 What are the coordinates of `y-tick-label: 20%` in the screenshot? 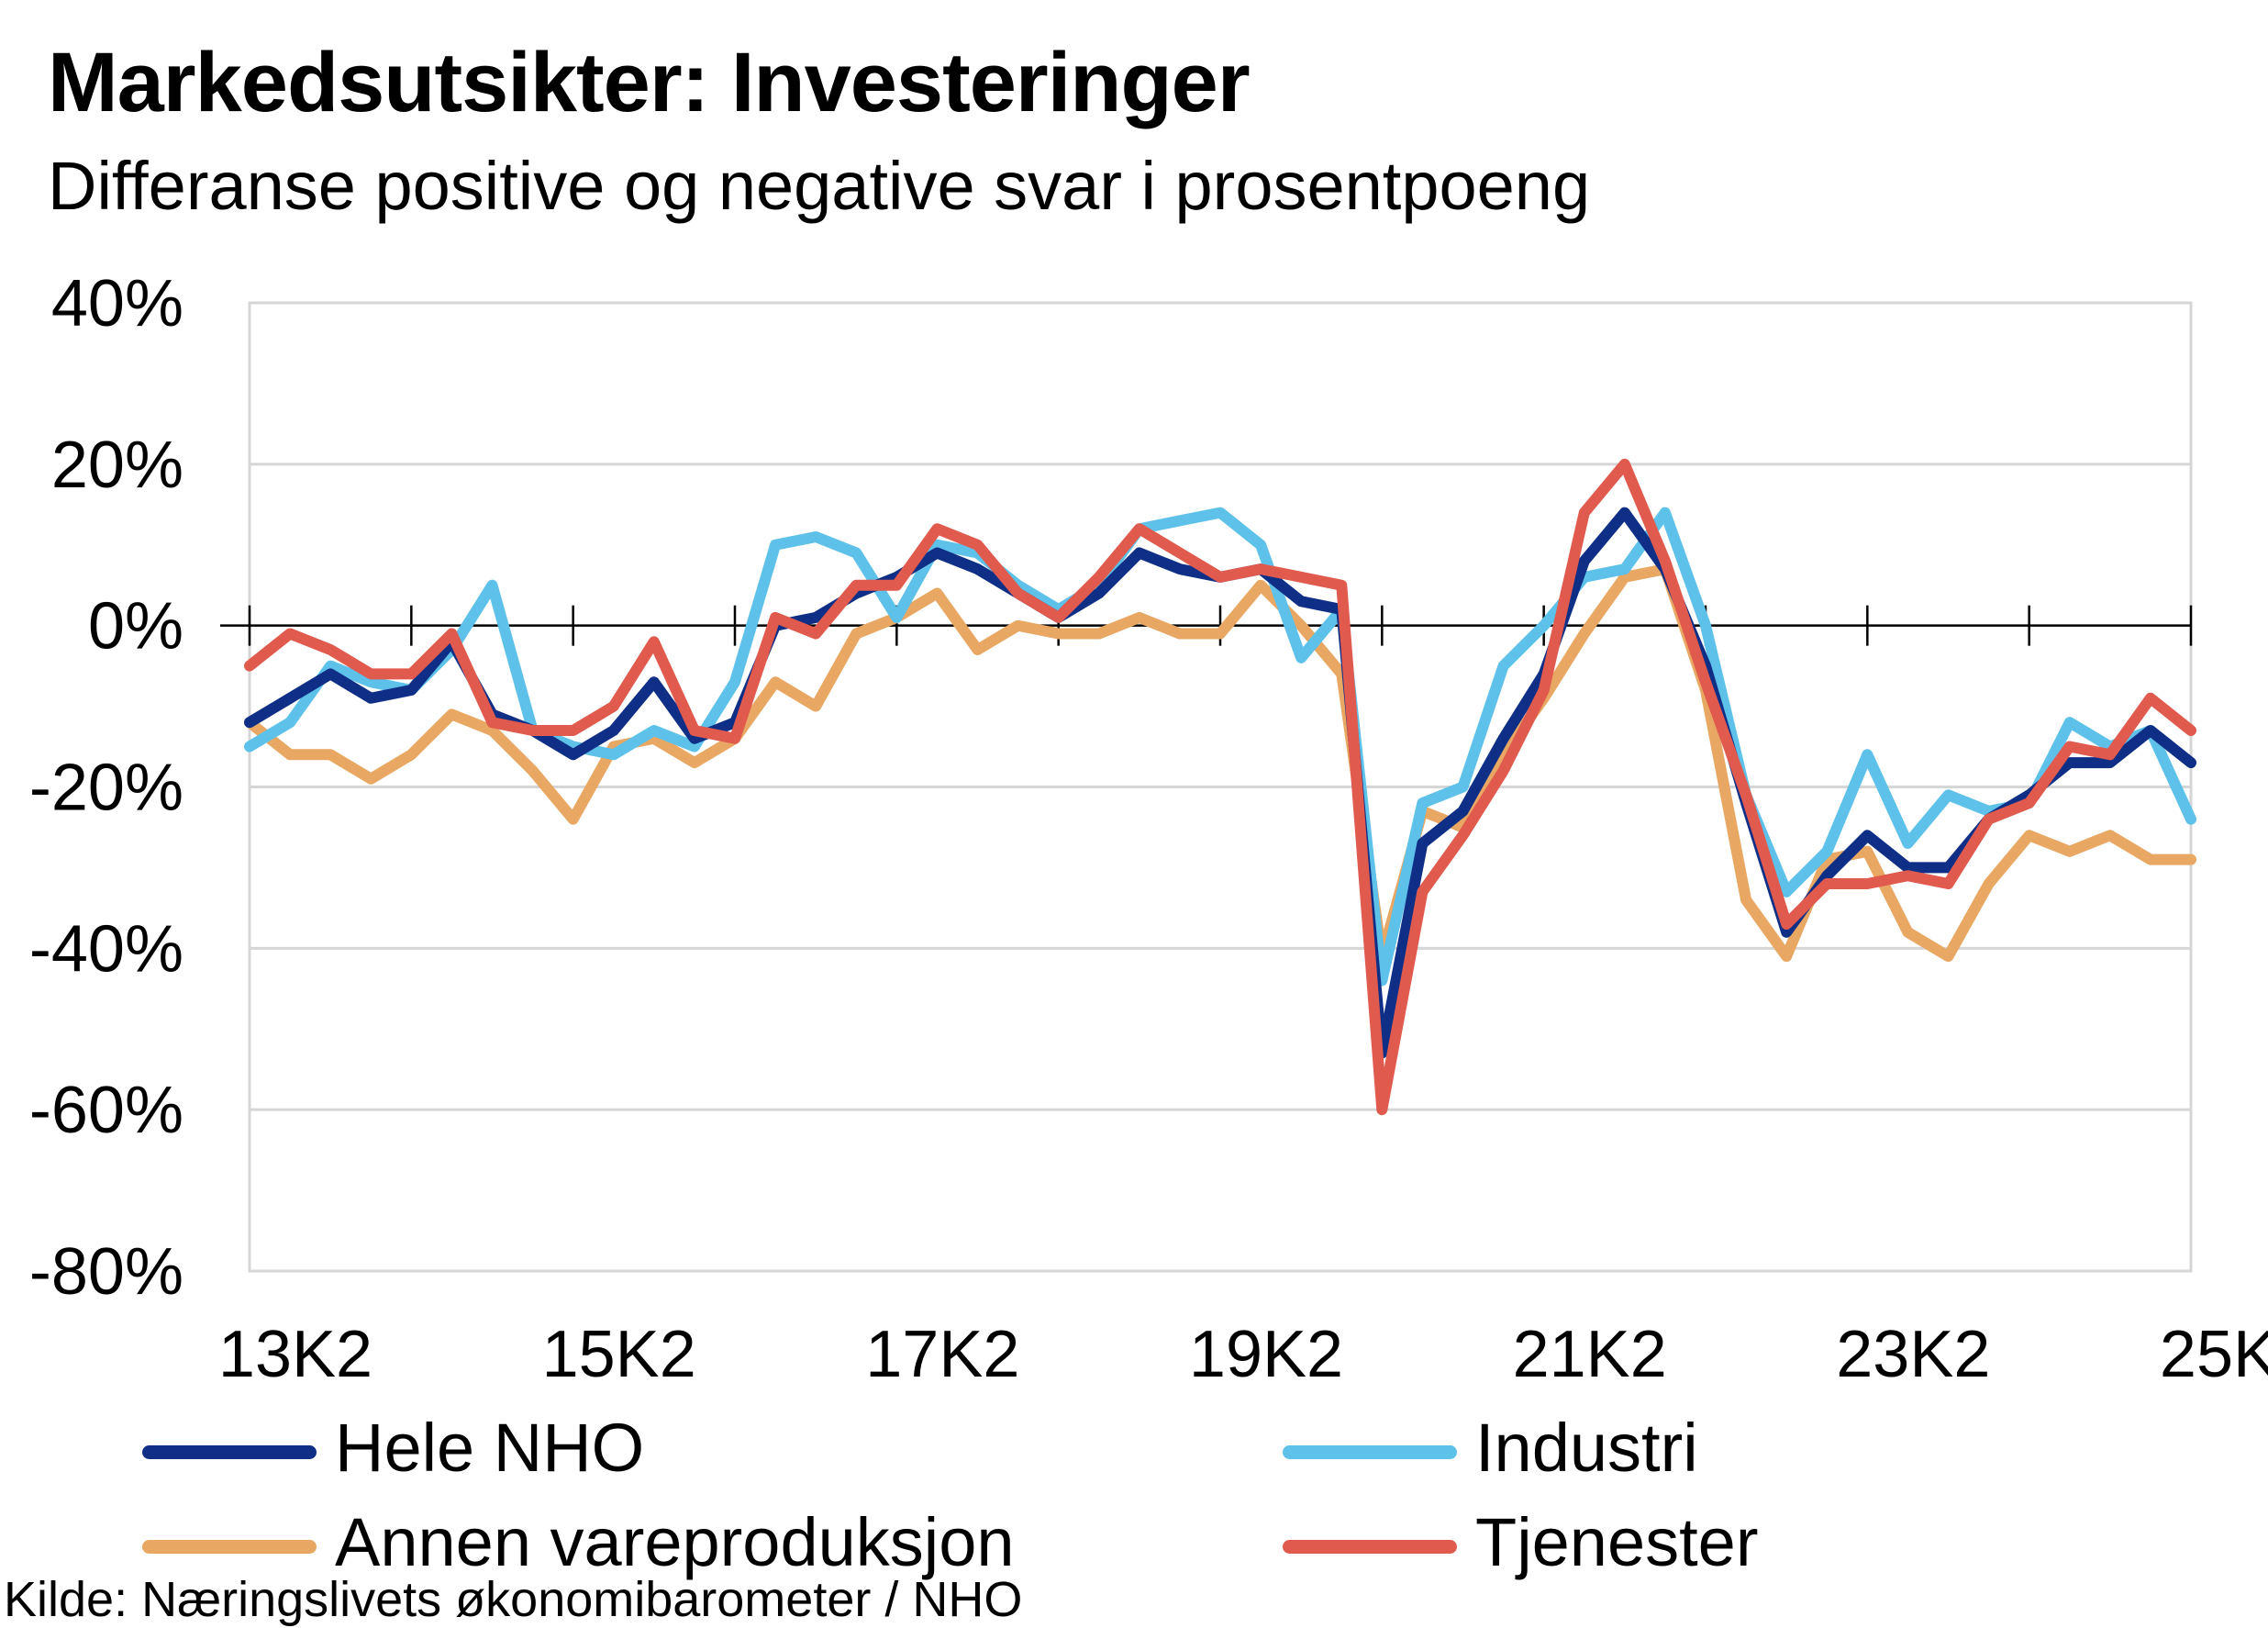 It's located at (117, 465).